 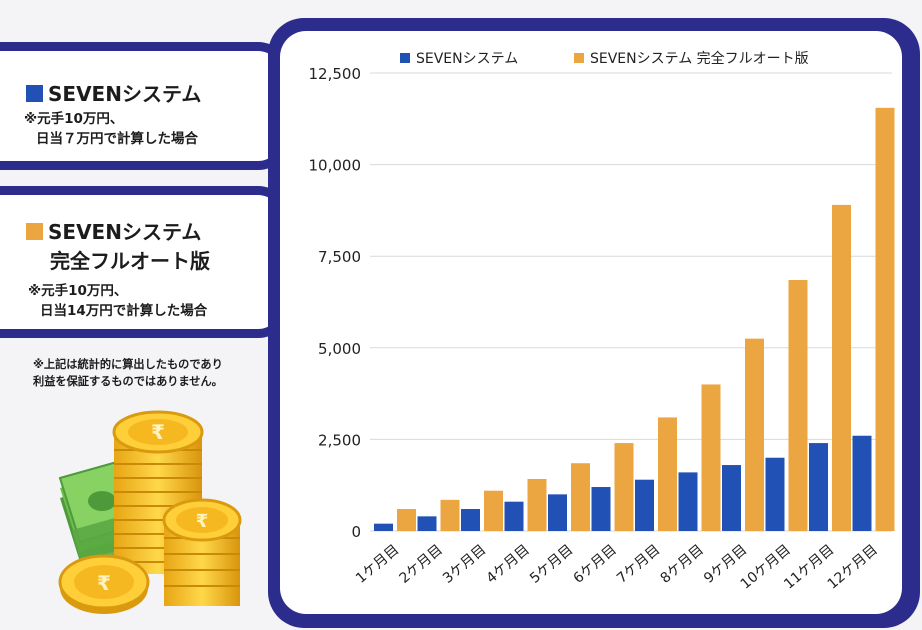 What do you see at coordinates (124, 311) in the screenshot?
I see `card-note-line2: 日当14万円で計算した場合` at bounding box center [124, 311].